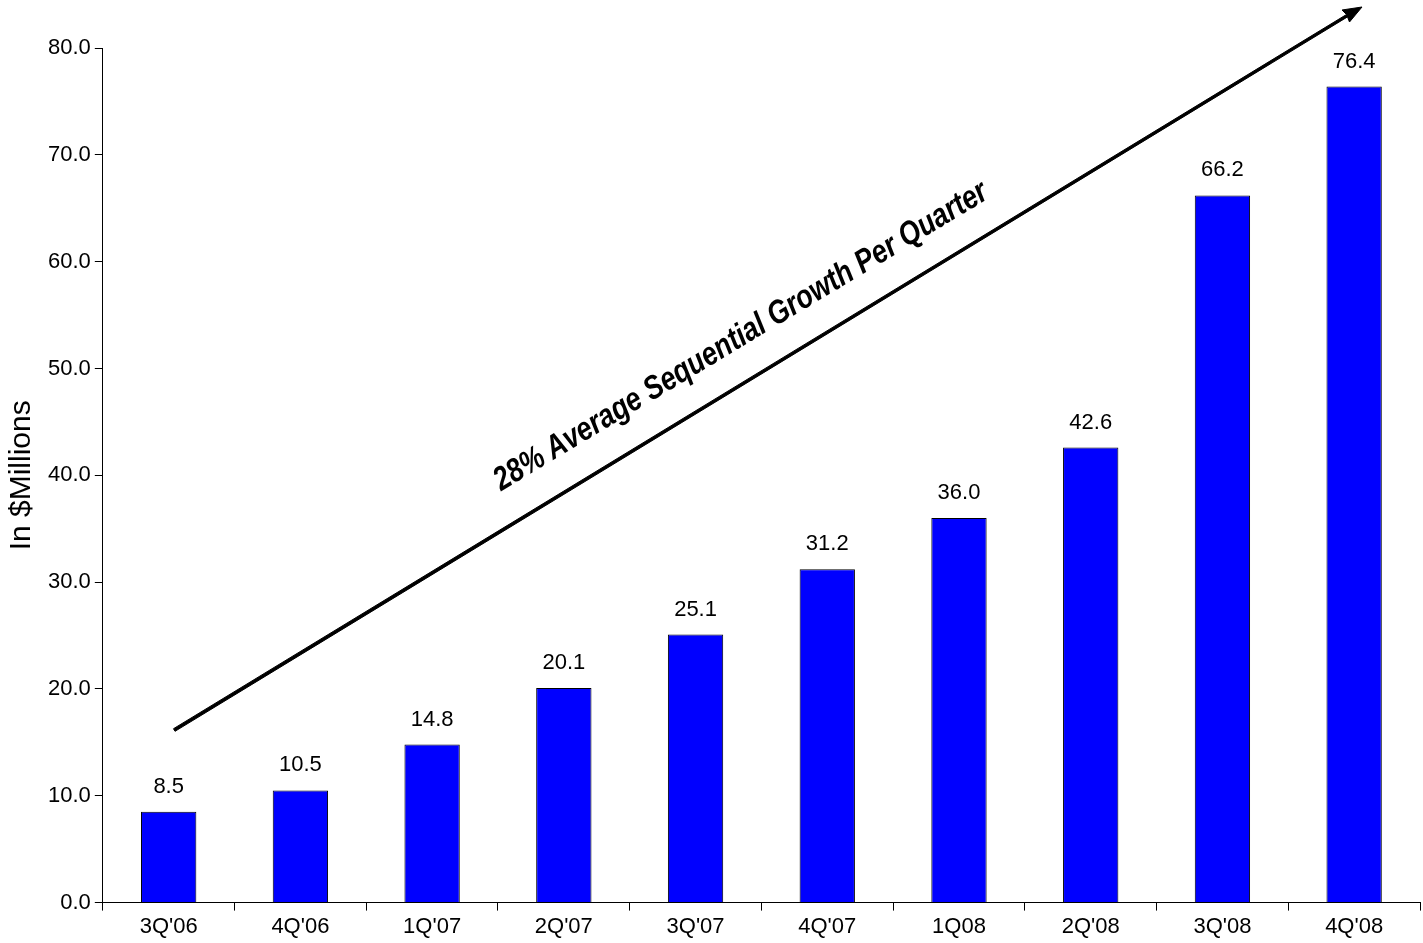 The width and height of the screenshot is (1423, 943). What do you see at coordinates (75, 901) in the screenshot?
I see `y-tick-label: 0.0` at bounding box center [75, 901].